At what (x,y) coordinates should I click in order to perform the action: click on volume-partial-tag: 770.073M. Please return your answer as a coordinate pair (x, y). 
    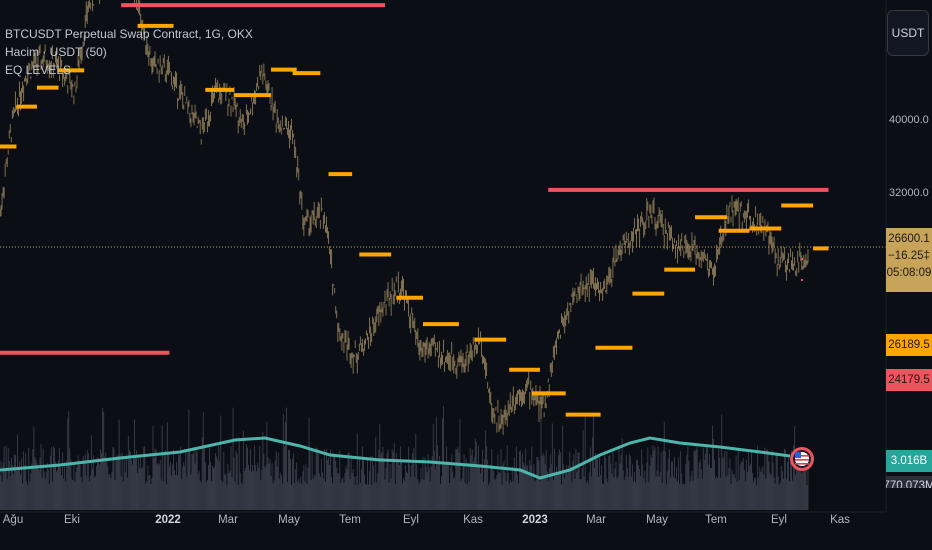
    Looking at the image, I should click on (909, 482).